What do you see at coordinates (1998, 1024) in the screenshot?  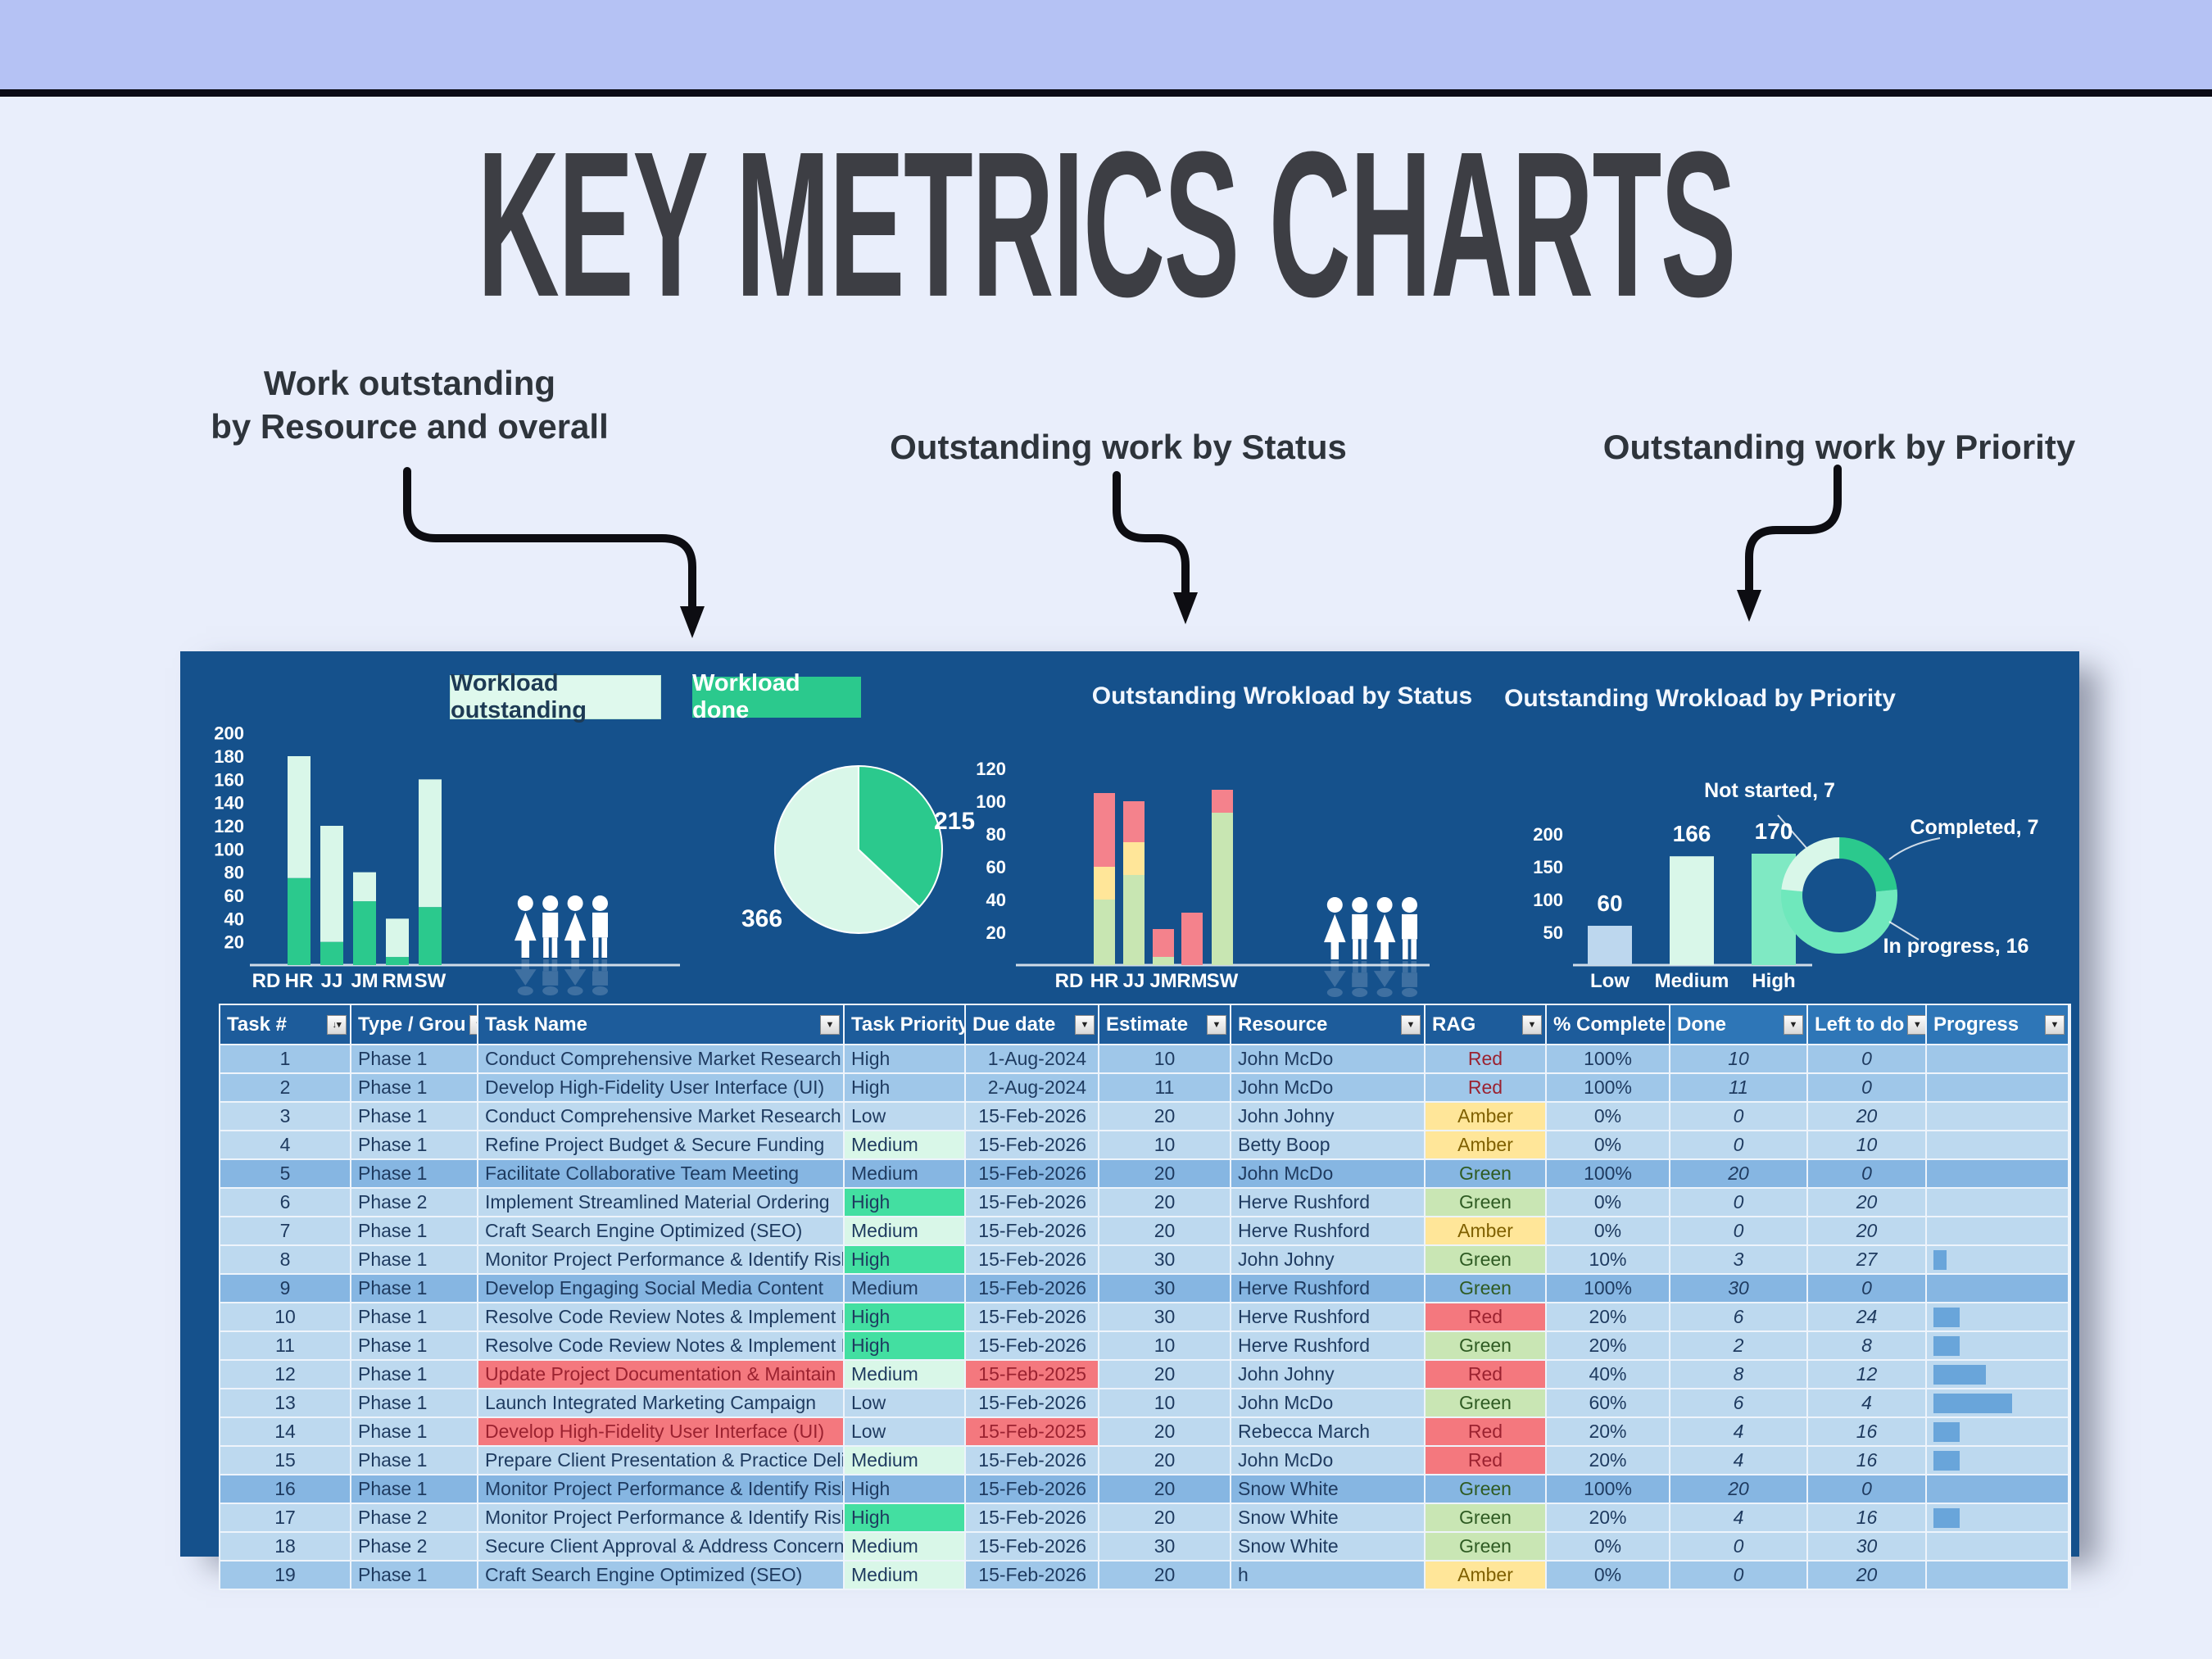 I see `col-header-progress: Progress ▼` at bounding box center [1998, 1024].